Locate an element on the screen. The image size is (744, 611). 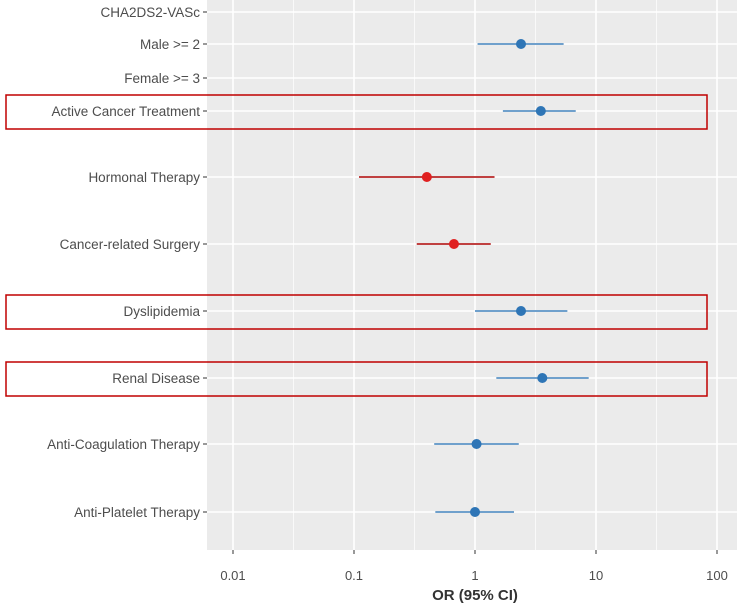
row-label: Renal Disease is located at coordinates (156, 378).